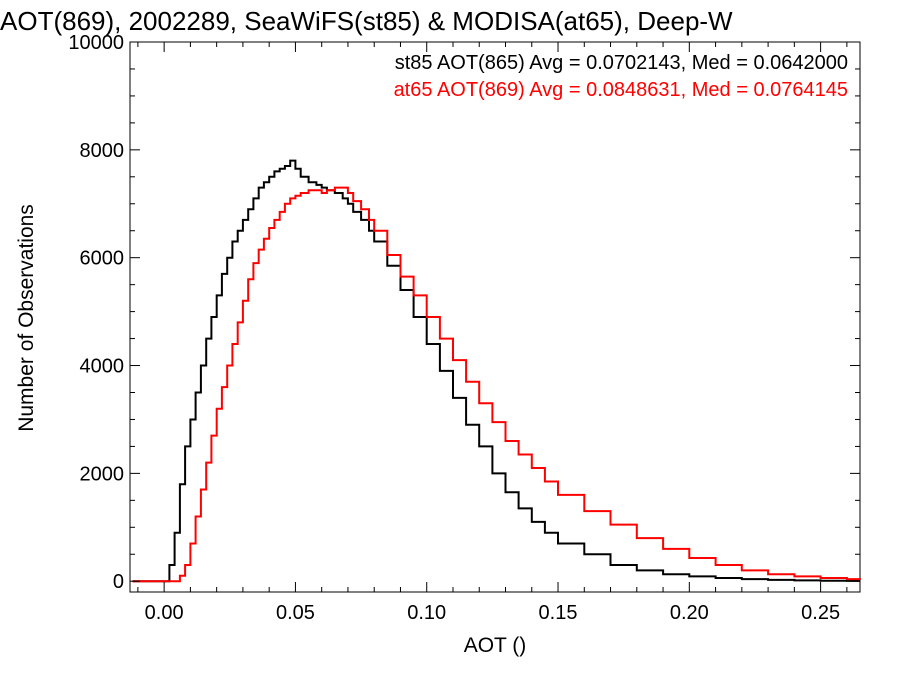  What do you see at coordinates (164, 613) in the screenshot?
I see `x-tick-label: 0.00` at bounding box center [164, 613].